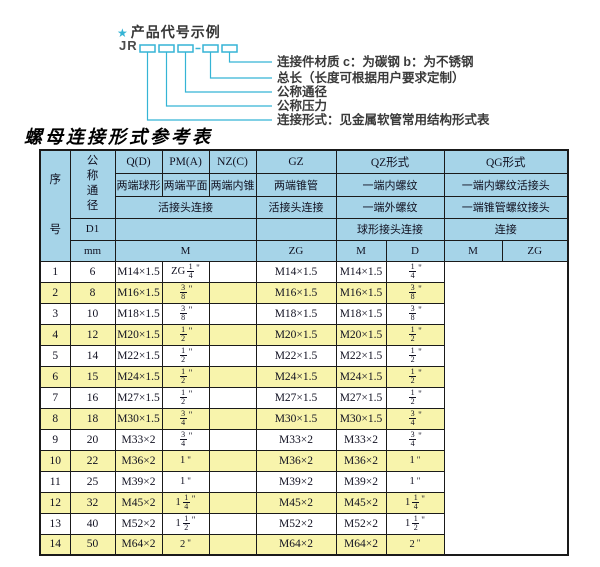 The height and width of the screenshot is (567, 600). What do you see at coordinates (55, 418) in the screenshot?
I see `cell-seq: 8` at bounding box center [55, 418].